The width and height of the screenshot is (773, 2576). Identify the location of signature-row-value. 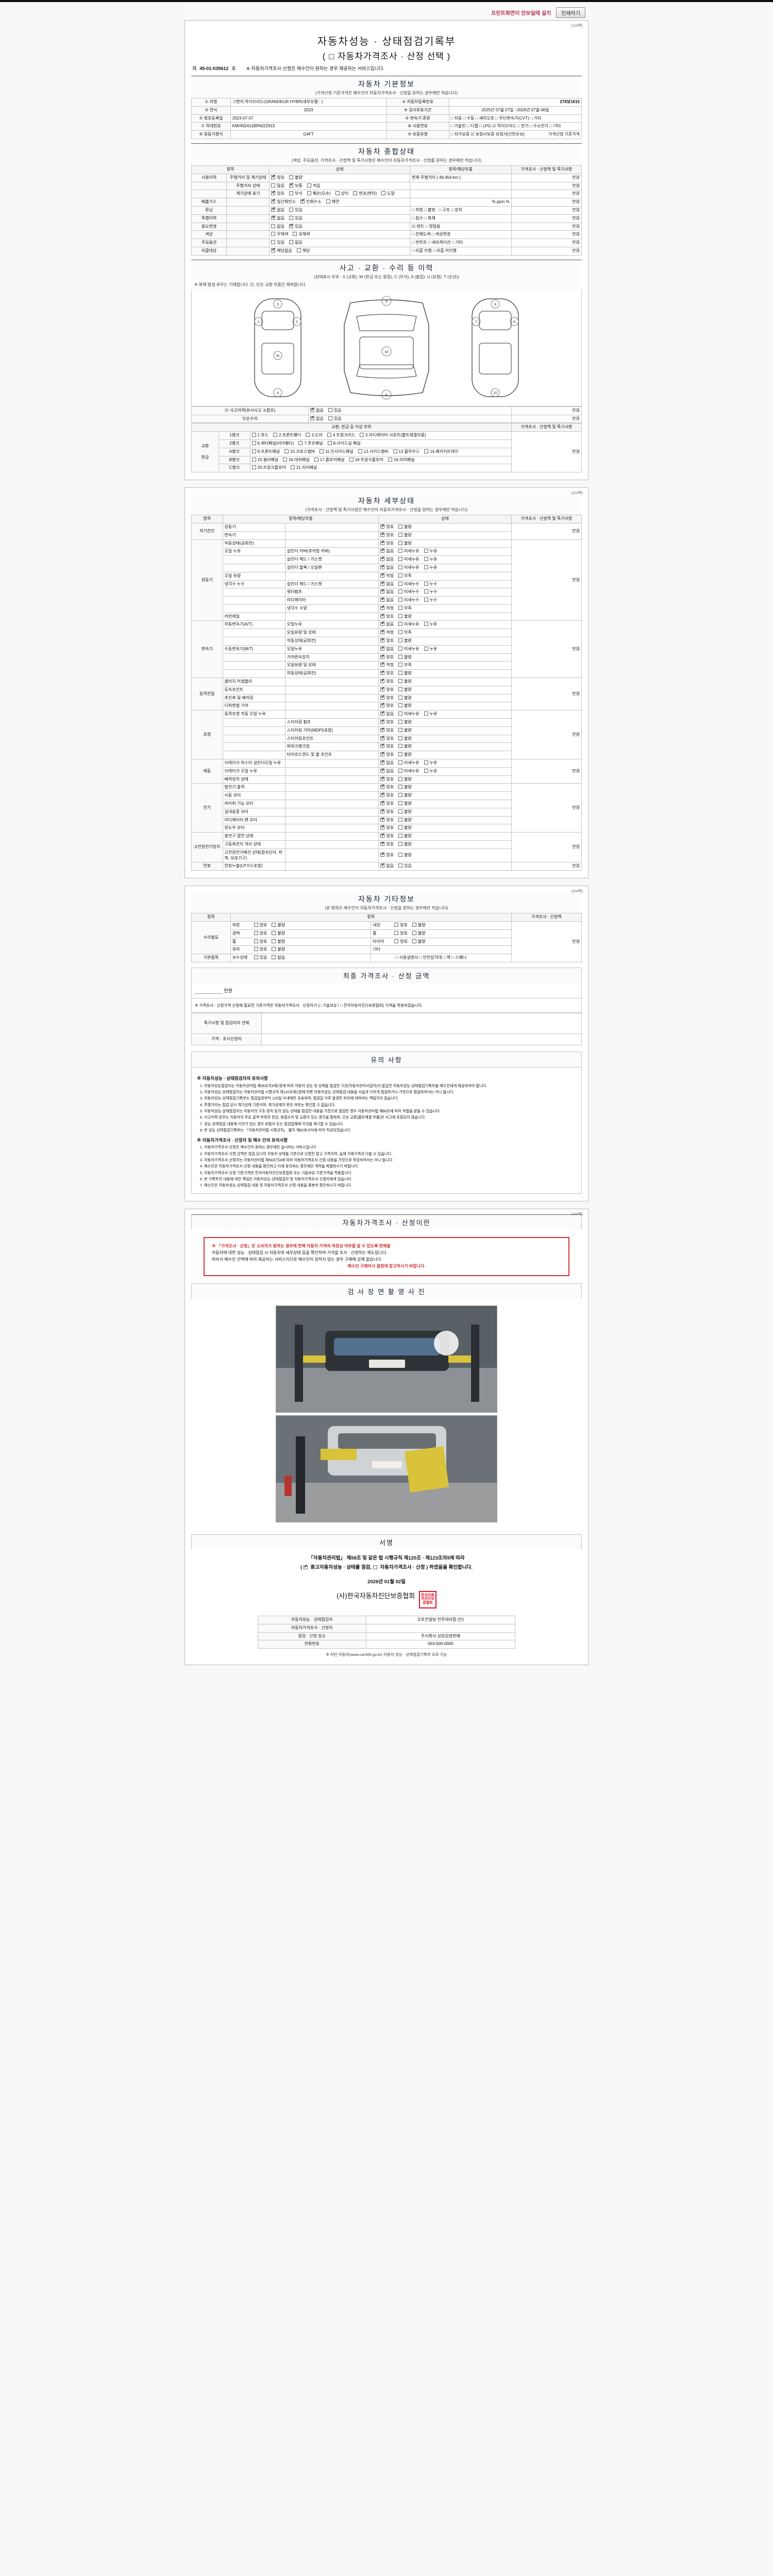
(441, 1628).